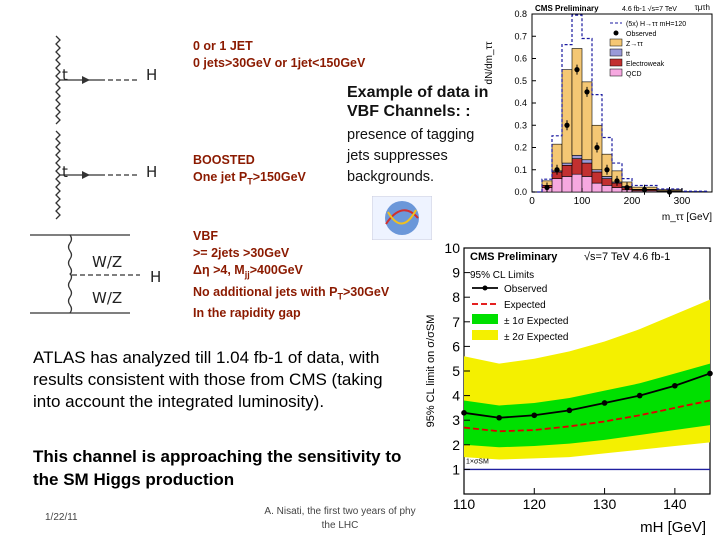  What do you see at coordinates (520, 170) in the screenshot?
I see `y-tick-label: 0.1` at bounding box center [520, 170].